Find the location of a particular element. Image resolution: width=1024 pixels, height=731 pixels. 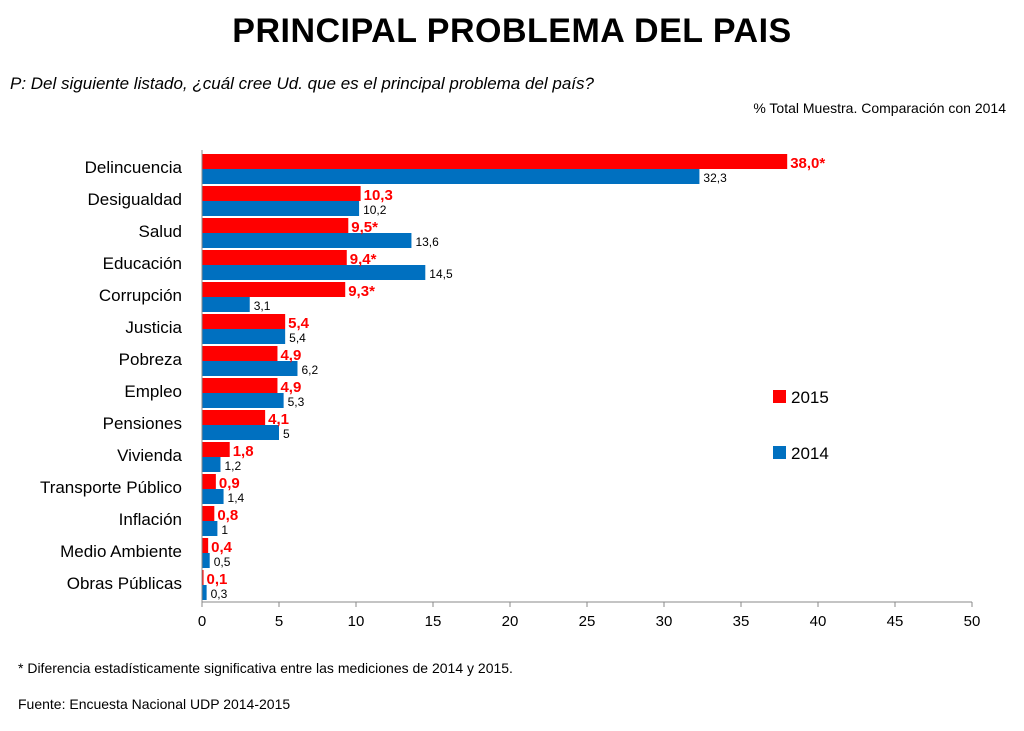

source-note: Fuente: Encuesta Nacional UDP 2014-2015 is located at coordinates (154, 704).